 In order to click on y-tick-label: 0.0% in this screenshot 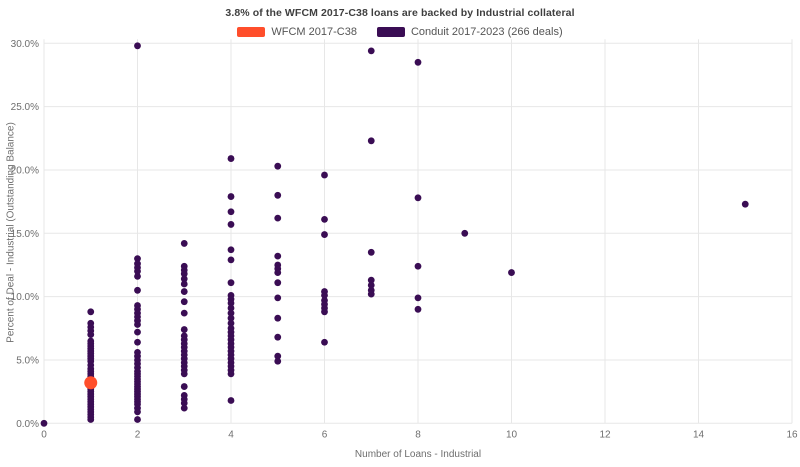, I will do `click(27, 424)`.